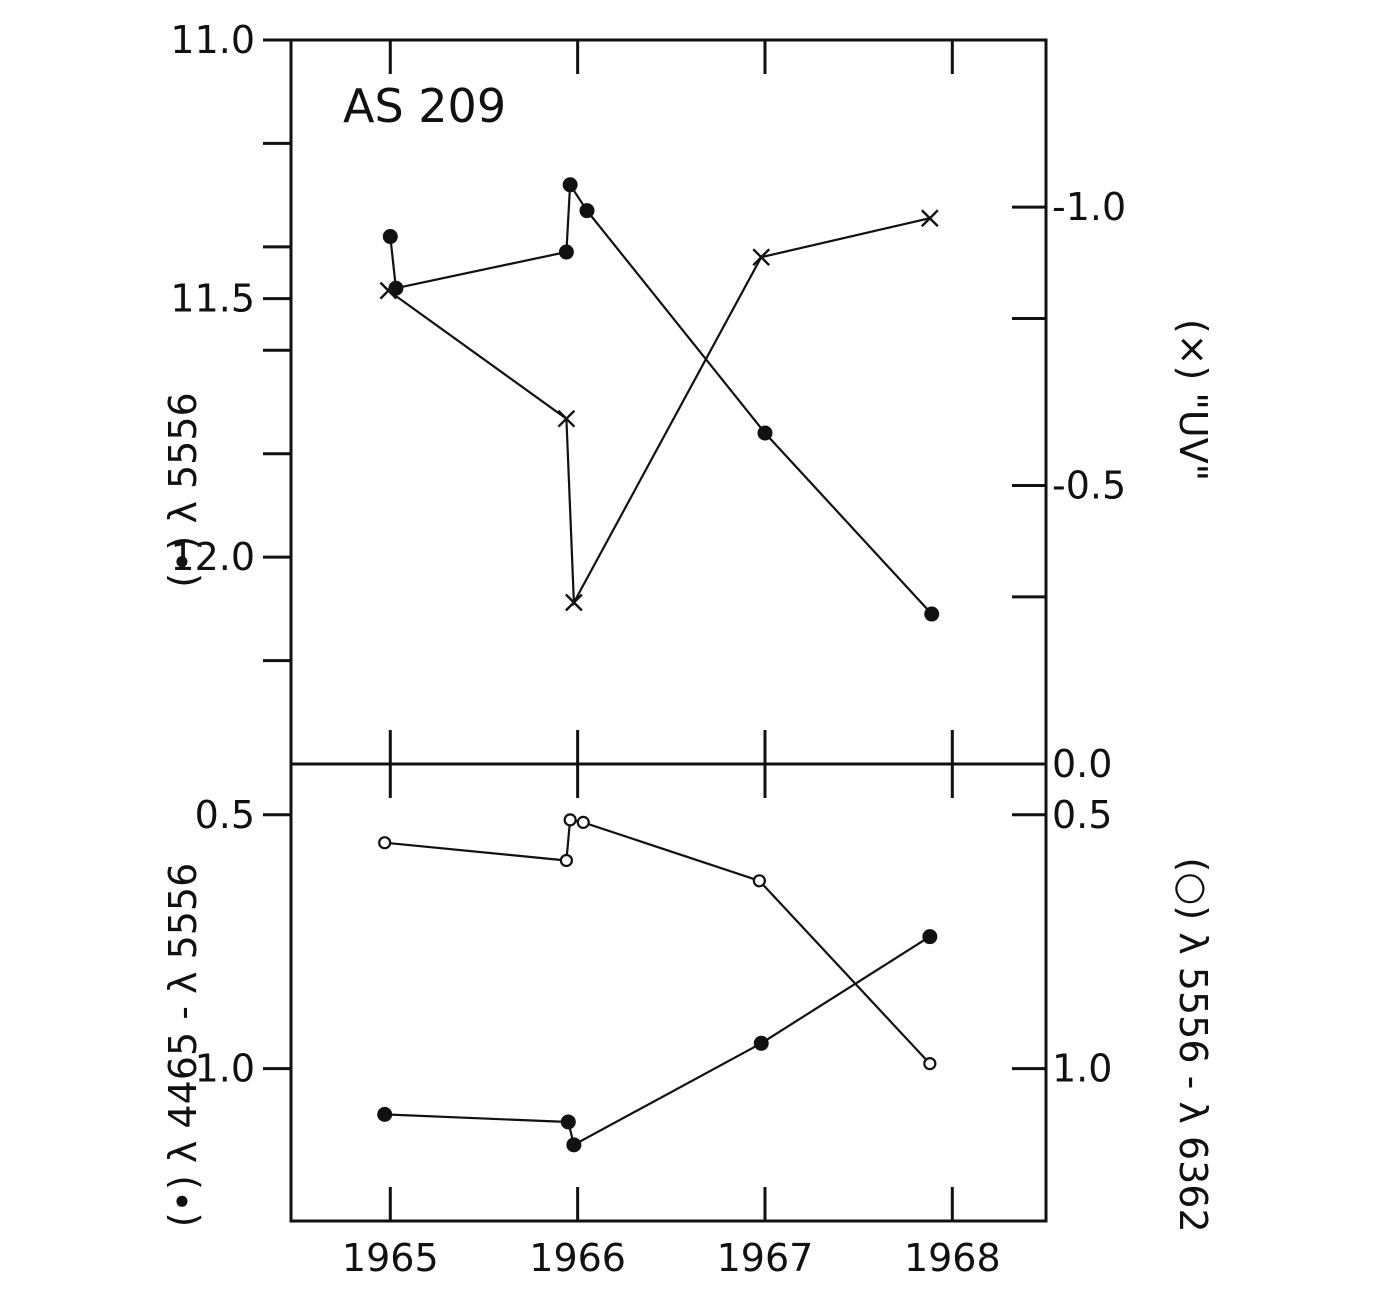  Describe the element at coordinates (212, 557) in the screenshot. I see `left-y-tick-label: 12.0` at that location.